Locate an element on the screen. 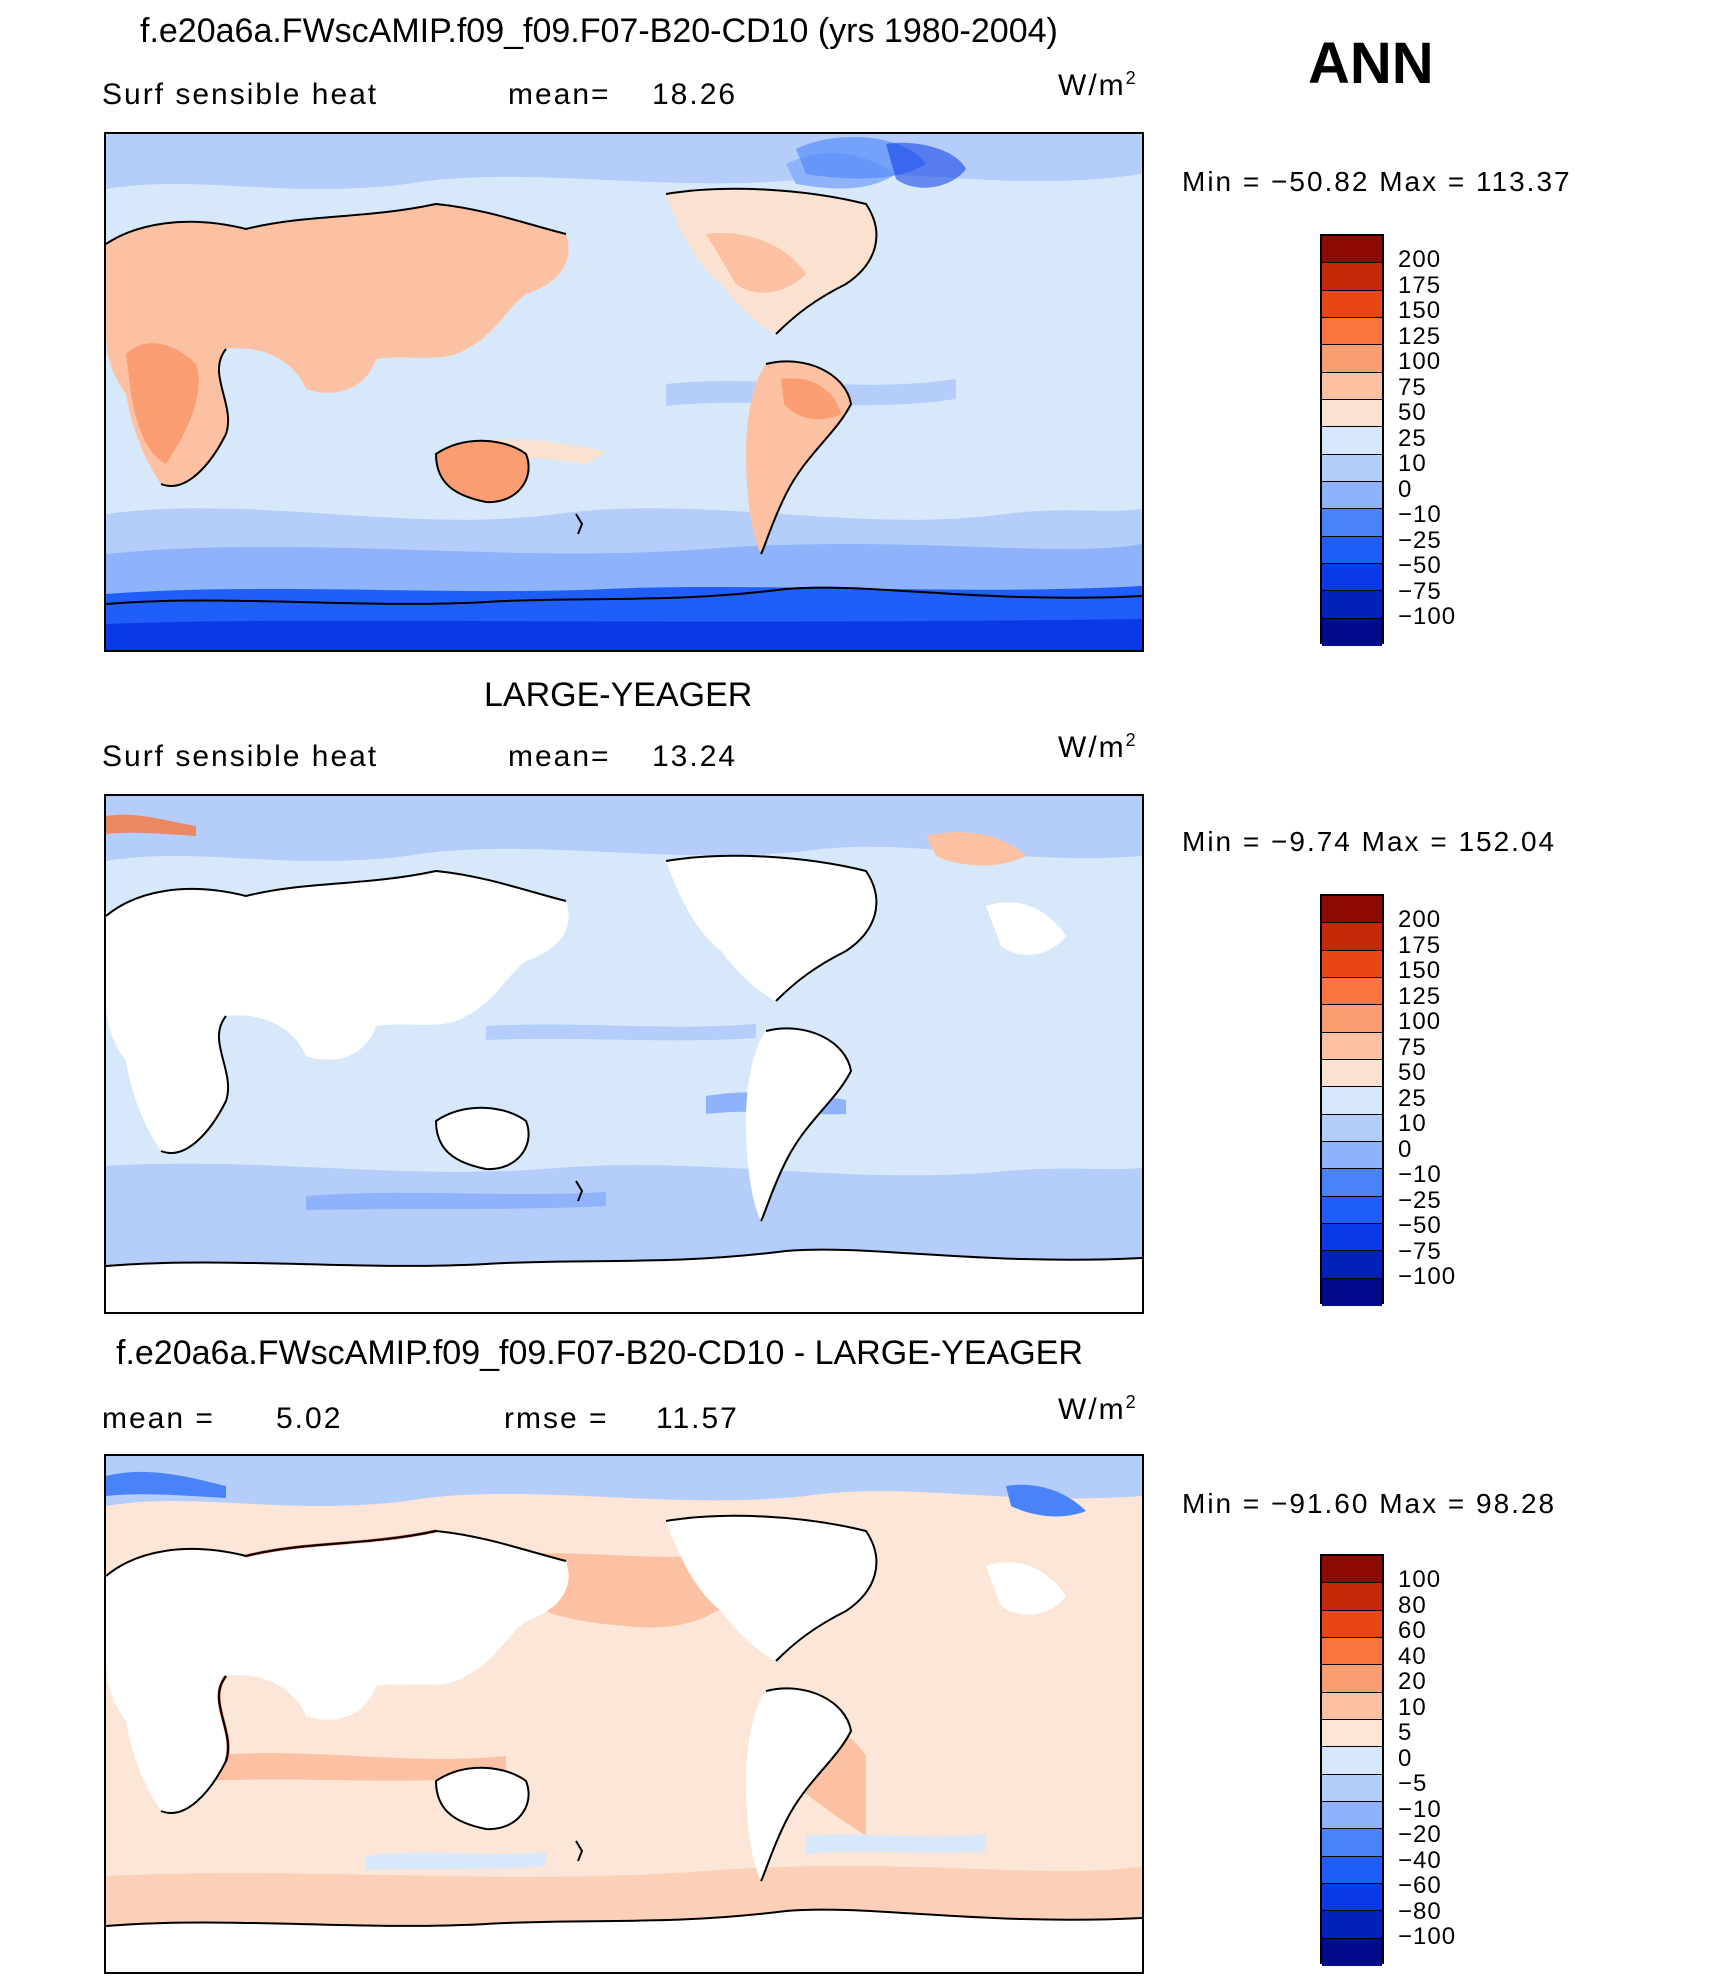 Image resolution: width=1710 pixels, height=1979 pixels. panel-2-units: W/m2 is located at coordinates (1098, 747).